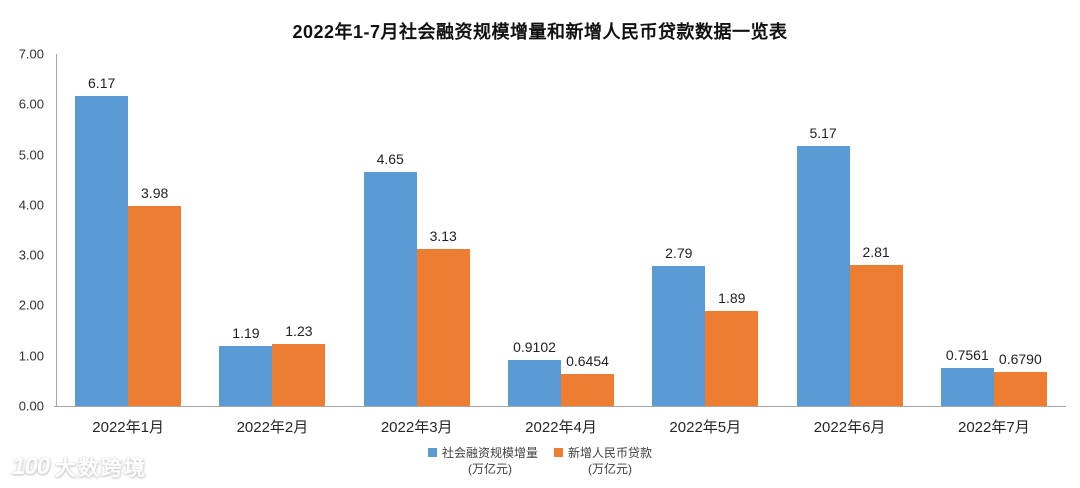 The image size is (1080, 488). Describe the element at coordinates (540, 461) in the screenshot. I see `legend: 社会融资规模增量 (万亿元) 新增人民币贷款 (万亿元)` at that location.